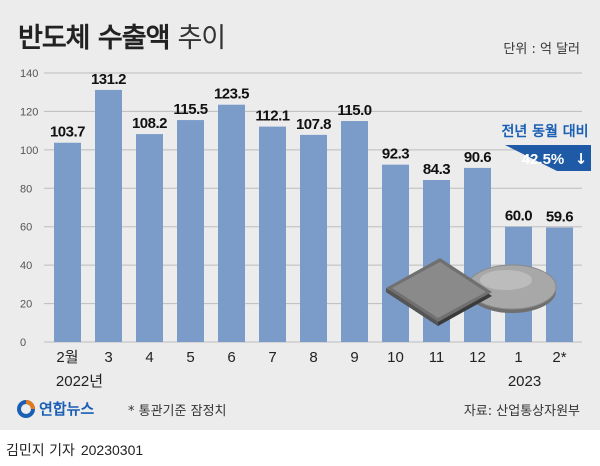 The height and width of the screenshot is (466, 600). Describe the element at coordinates (67, 357) in the screenshot. I see `x-tick-label: 2월` at that location.